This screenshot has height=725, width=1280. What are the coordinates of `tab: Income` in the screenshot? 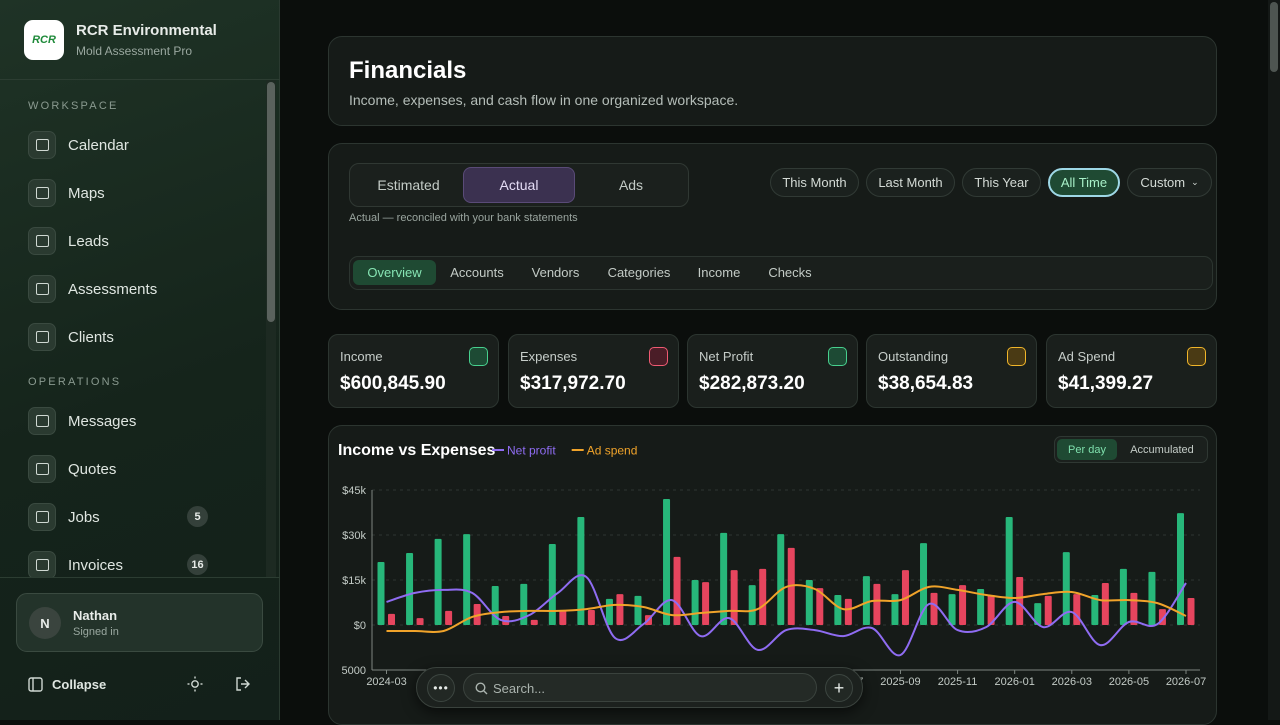 It's located at (719, 272).